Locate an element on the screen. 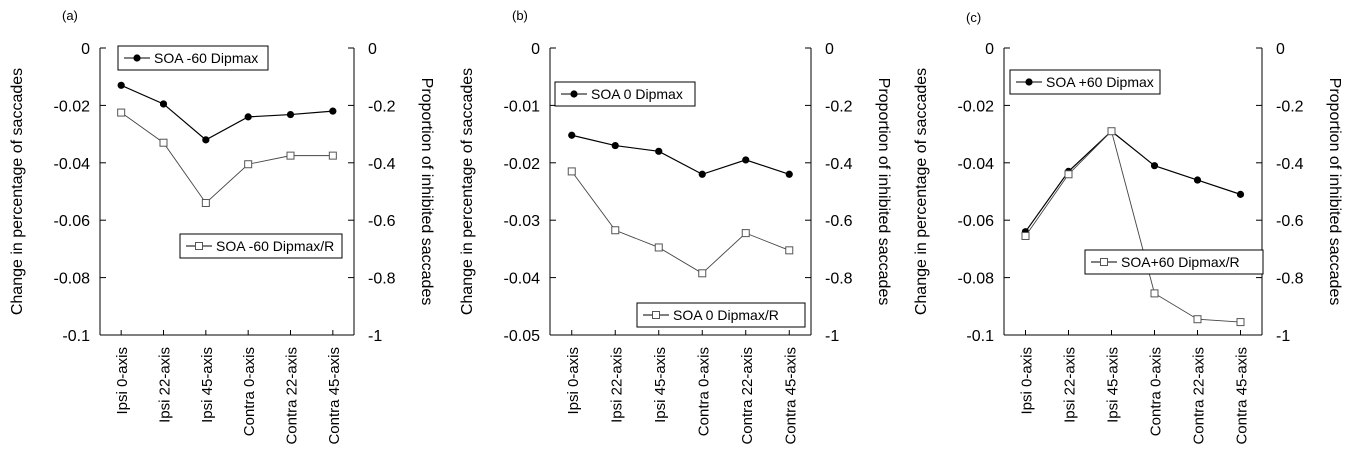 Image resolution: width=1347 pixels, height=470 pixels. panel-label: (c) is located at coordinates (973, 17).